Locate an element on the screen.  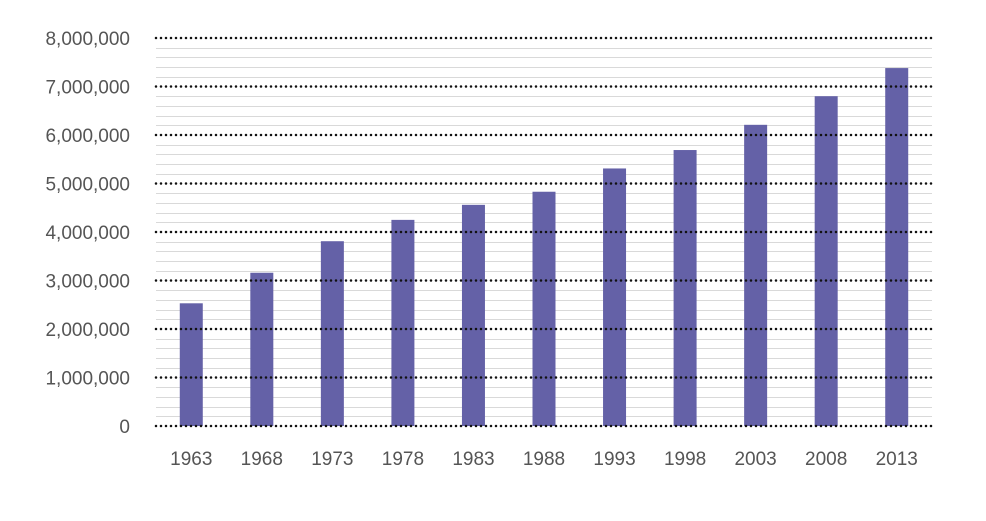
y-tick-label: 0 is located at coordinates (124, 427).